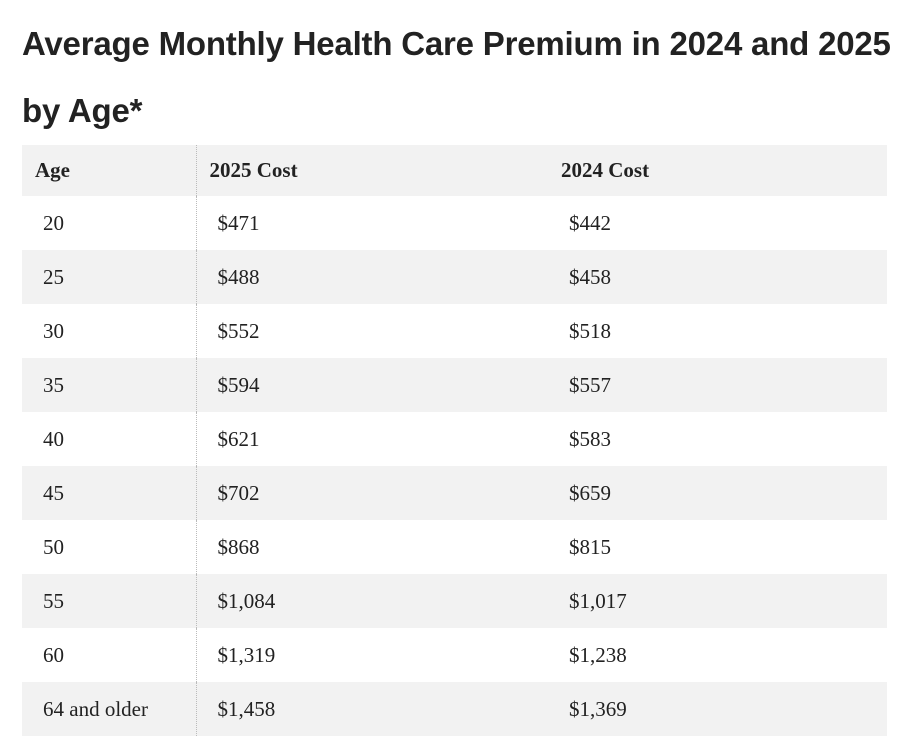 Image resolution: width=900 pixels, height=736 pixels. I want to click on table-cell: $552, so click(238, 330).